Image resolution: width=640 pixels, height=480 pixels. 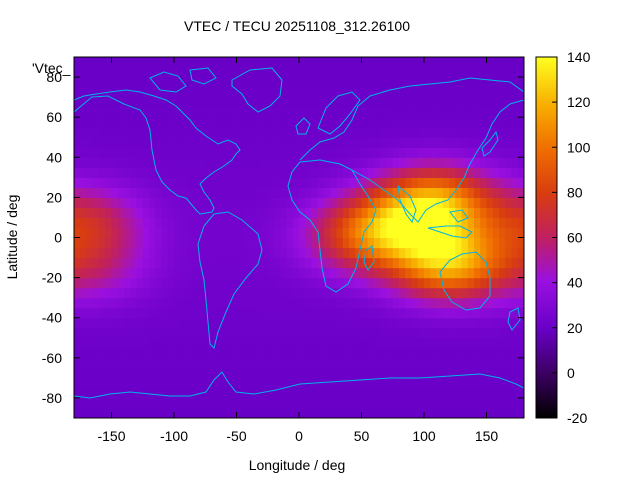 I want to click on coastline-british-isles, so click(x=303, y=126).